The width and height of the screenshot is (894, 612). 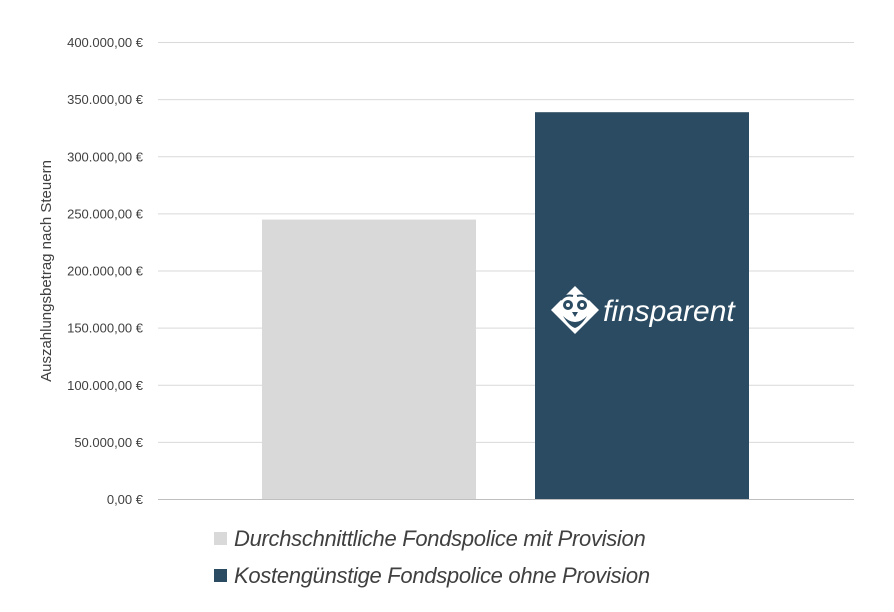 What do you see at coordinates (105, 156) in the screenshot?
I see `y-tick-label: 300.000,00 €` at bounding box center [105, 156].